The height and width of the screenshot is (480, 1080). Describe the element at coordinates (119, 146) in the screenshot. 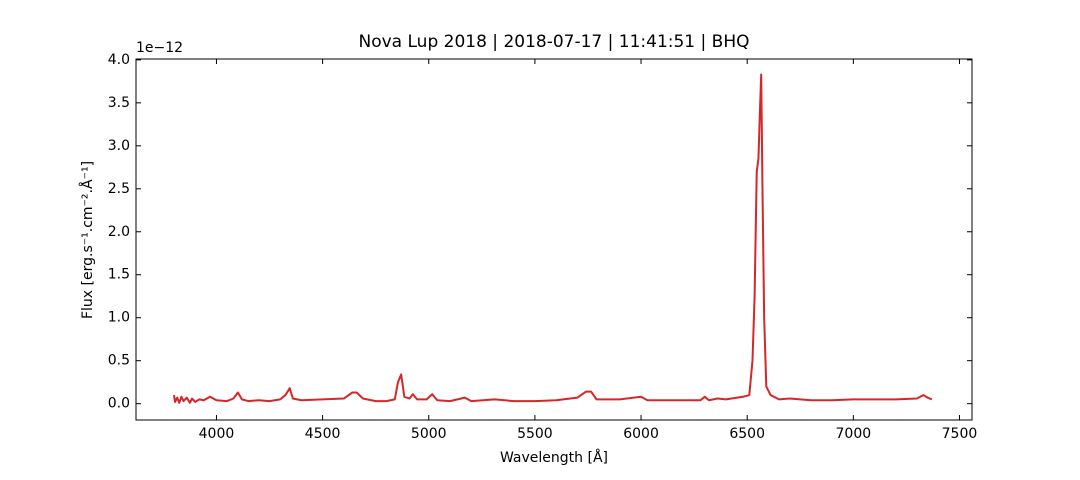

I see `y-tick-label: 3.0` at that location.